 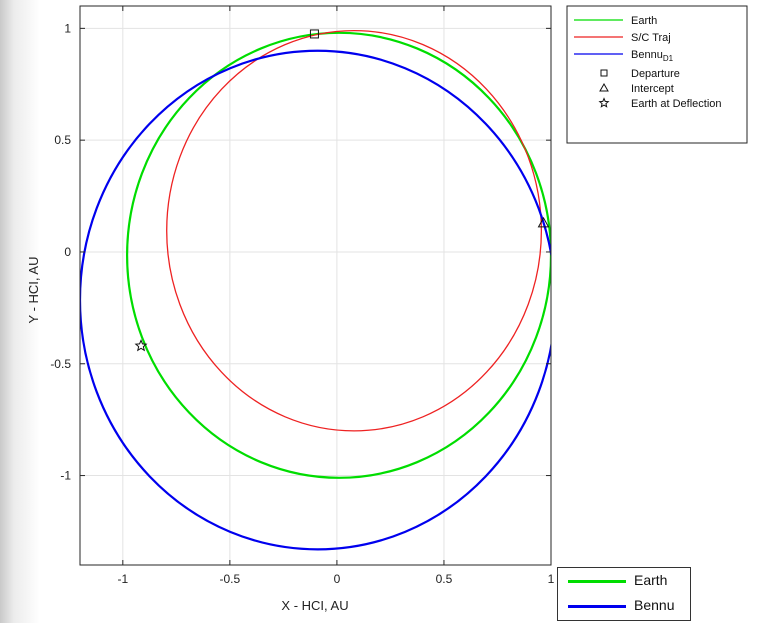 What do you see at coordinates (122, 579) in the screenshot?
I see `x-tick-label: -1` at bounding box center [122, 579].